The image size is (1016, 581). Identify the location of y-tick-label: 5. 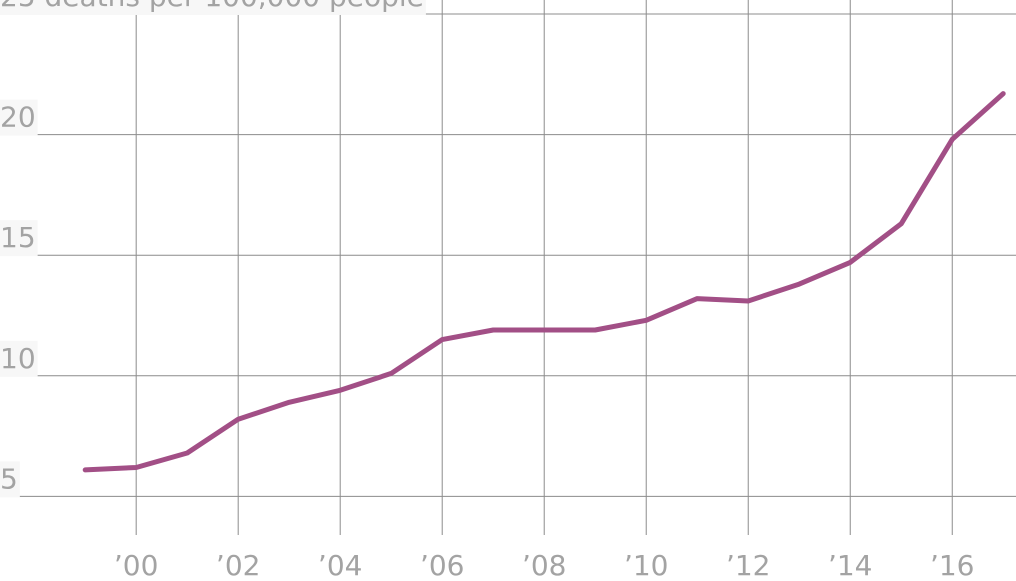
(9, 478).